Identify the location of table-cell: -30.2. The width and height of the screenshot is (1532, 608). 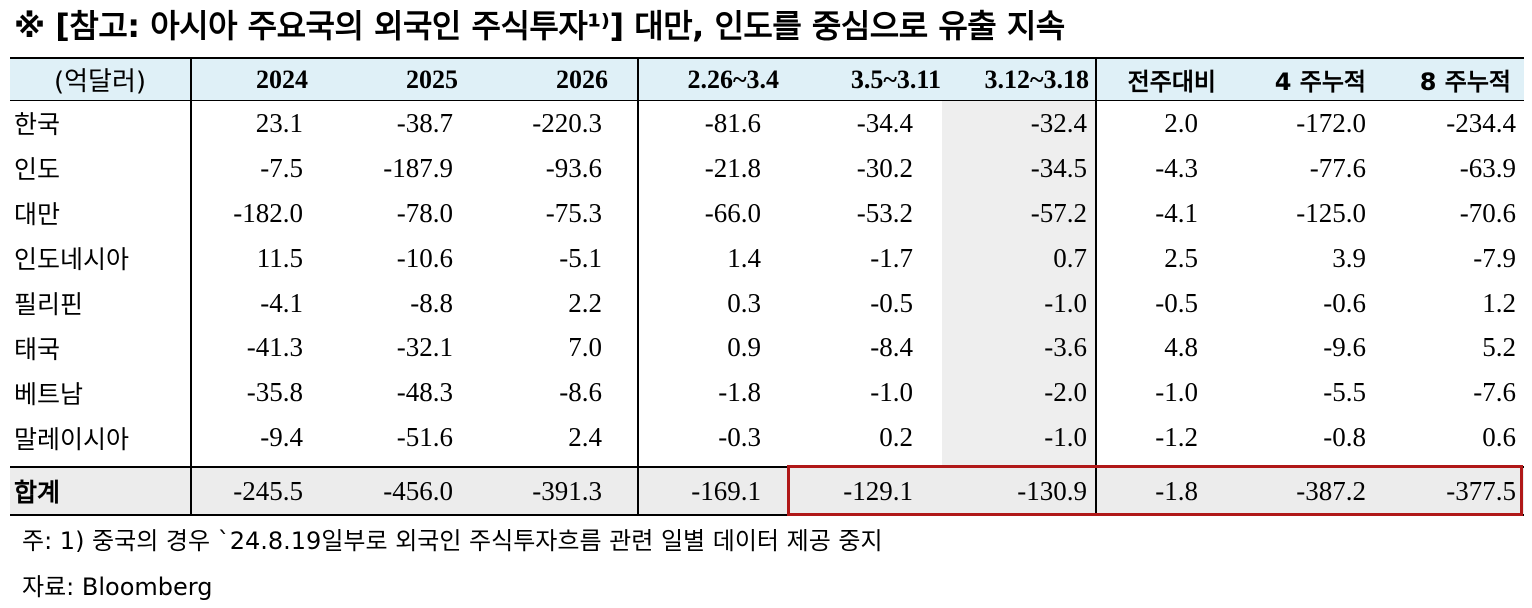
(884, 167).